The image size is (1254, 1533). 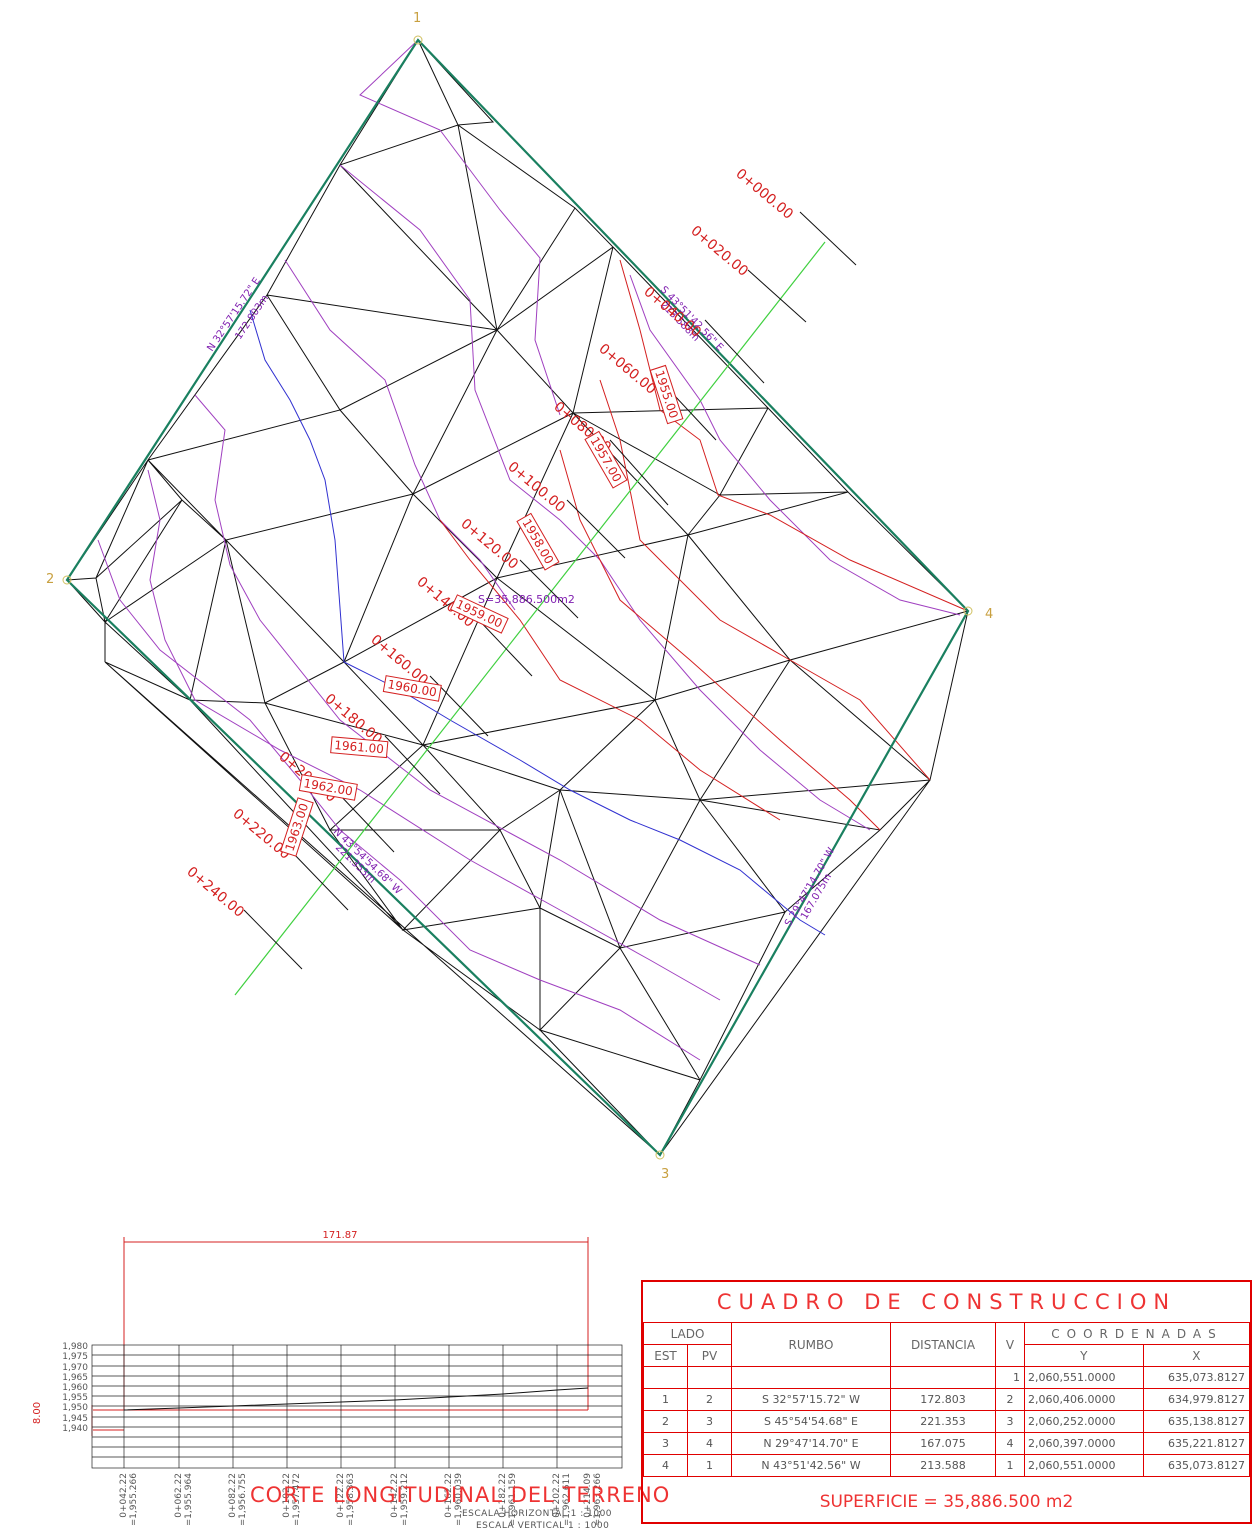 What do you see at coordinates (946, 1501) in the screenshot?
I see `superficie-label: SUPERFICIE = 35,886.500 m2` at bounding box center [946, 1501].